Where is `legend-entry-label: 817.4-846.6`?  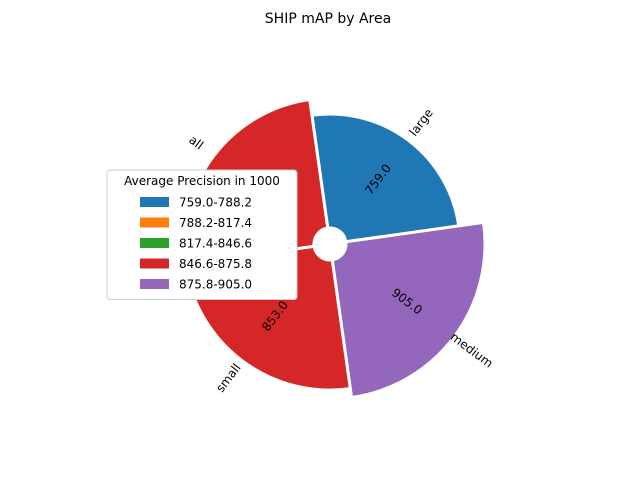
legend-entry-label: 817.4-846.6 is located at coordinates (215, 244).